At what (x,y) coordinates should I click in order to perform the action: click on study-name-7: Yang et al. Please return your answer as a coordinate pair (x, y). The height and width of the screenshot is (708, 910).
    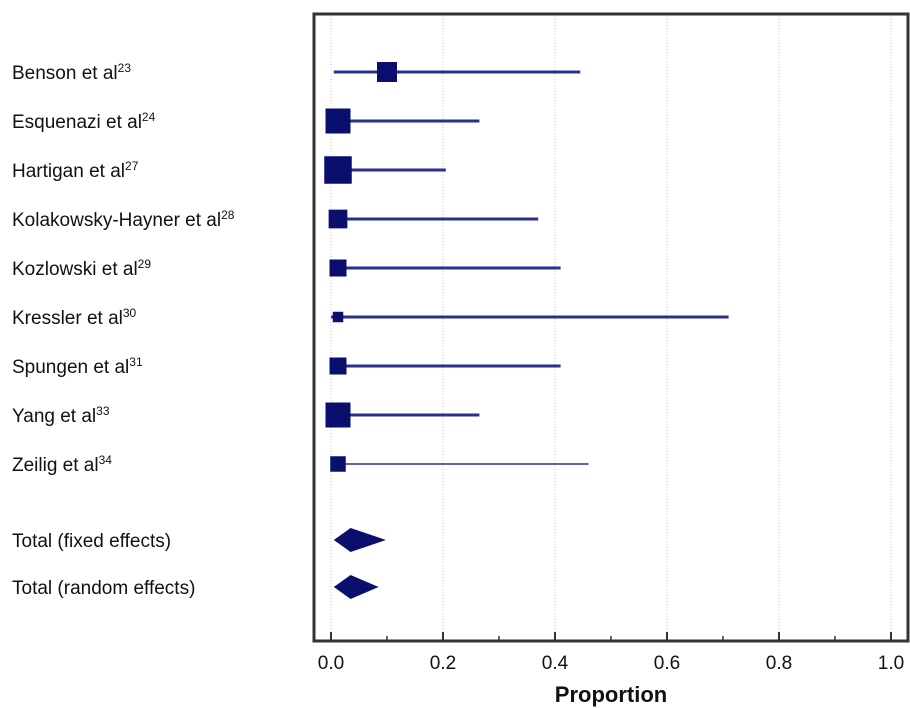
    Looking at the image, I should click on (54, 416).